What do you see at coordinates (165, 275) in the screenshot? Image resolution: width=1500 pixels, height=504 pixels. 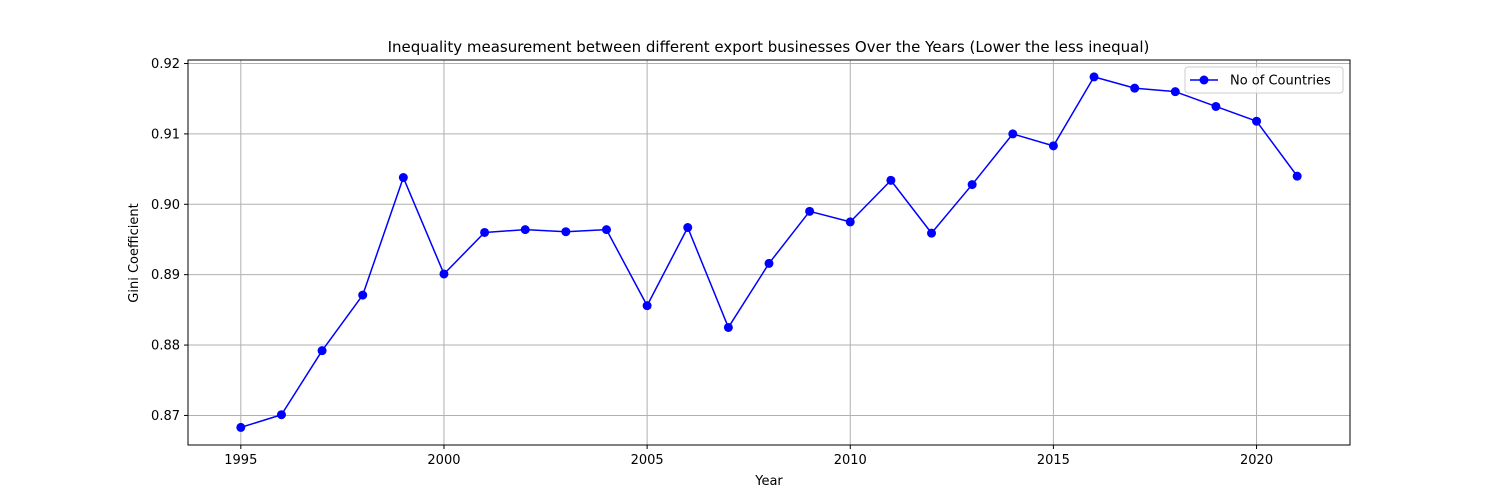 I see `y-tick-label: 0.89` at bounding box center [165, 275].